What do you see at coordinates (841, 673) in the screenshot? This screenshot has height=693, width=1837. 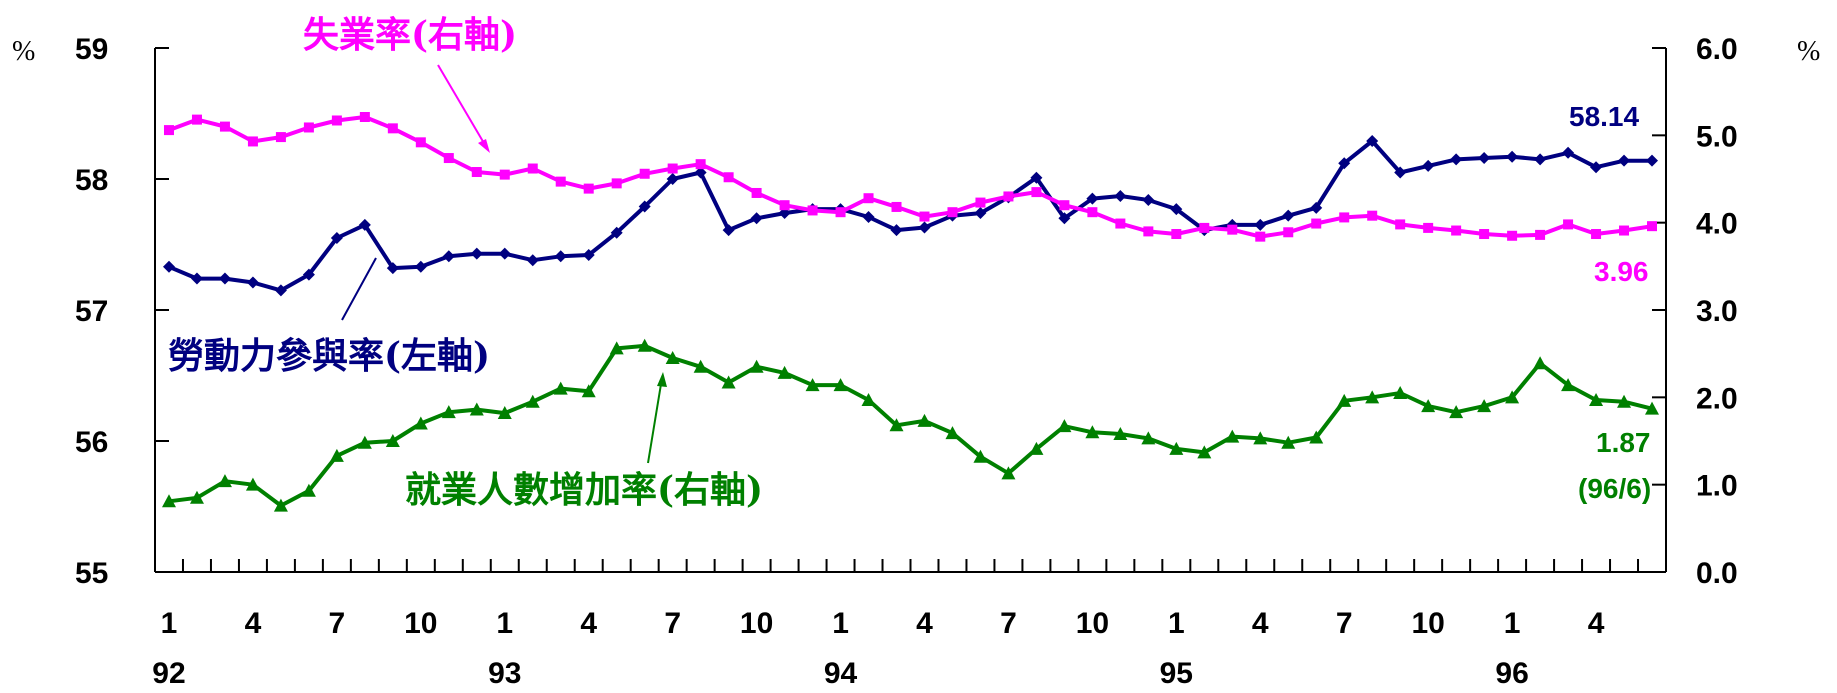 I see `x-axis-year-label: 94` at bounding box center [841, 673].